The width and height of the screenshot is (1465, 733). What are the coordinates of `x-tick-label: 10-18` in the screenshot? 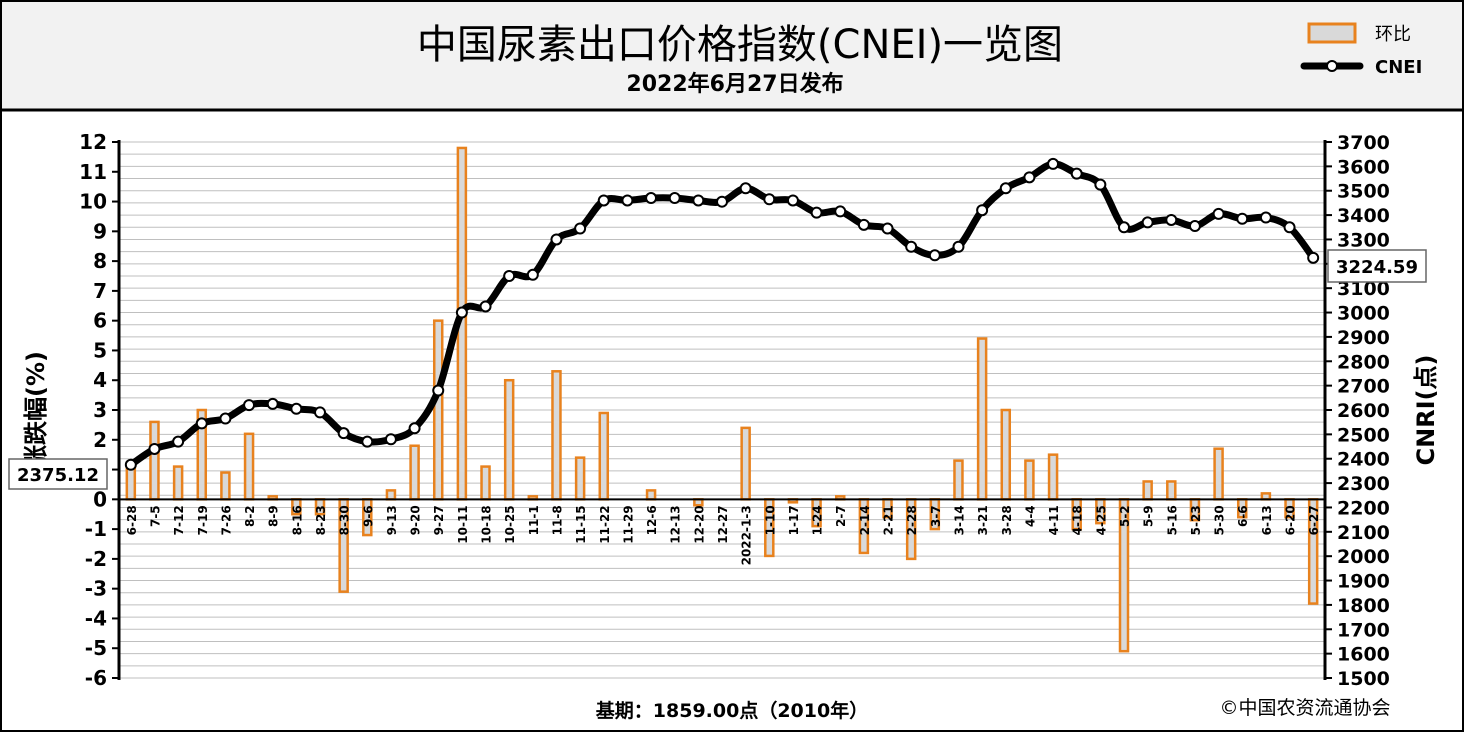 It's located at (487, 524).